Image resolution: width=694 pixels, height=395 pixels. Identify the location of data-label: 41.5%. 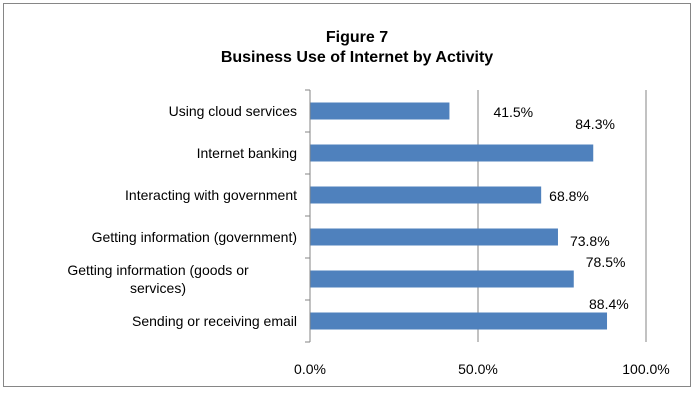
(513, 112).